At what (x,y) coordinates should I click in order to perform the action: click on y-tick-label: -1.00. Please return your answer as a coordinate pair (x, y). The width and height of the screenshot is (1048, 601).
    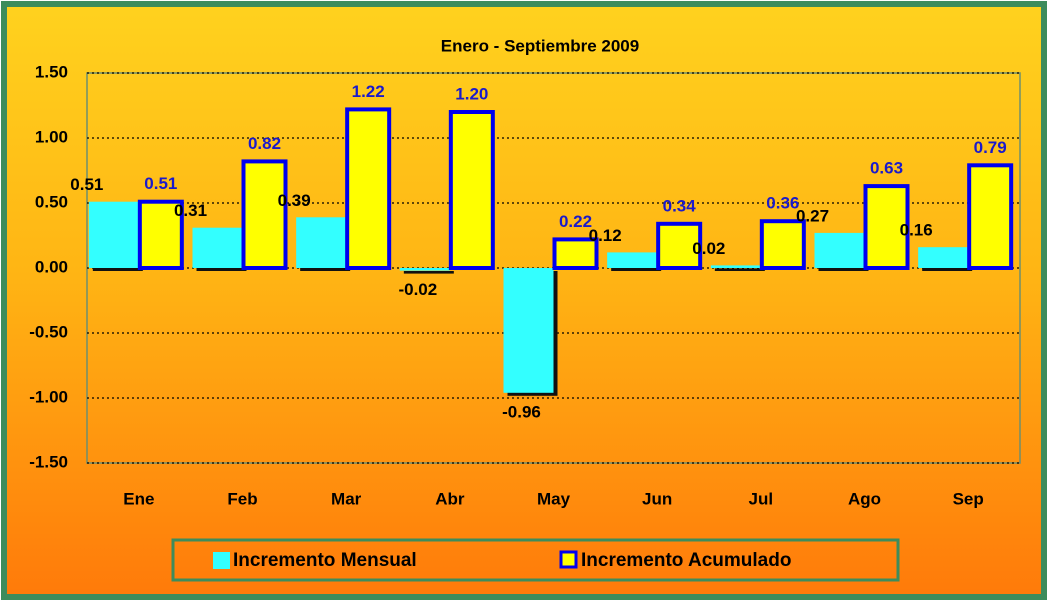
    Looking at the image, I should click on (48, 396).